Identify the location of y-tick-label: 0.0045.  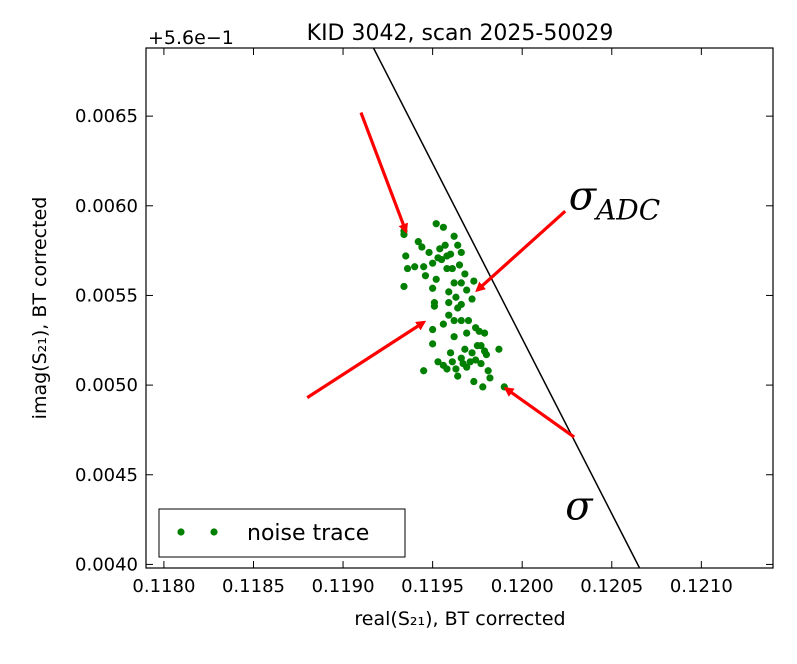
(106, 475).